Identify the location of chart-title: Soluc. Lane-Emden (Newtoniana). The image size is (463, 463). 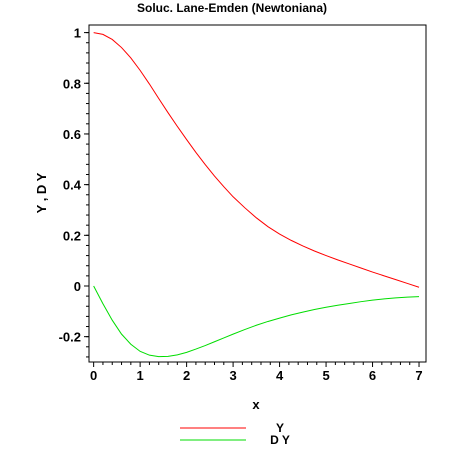
(232, 8).